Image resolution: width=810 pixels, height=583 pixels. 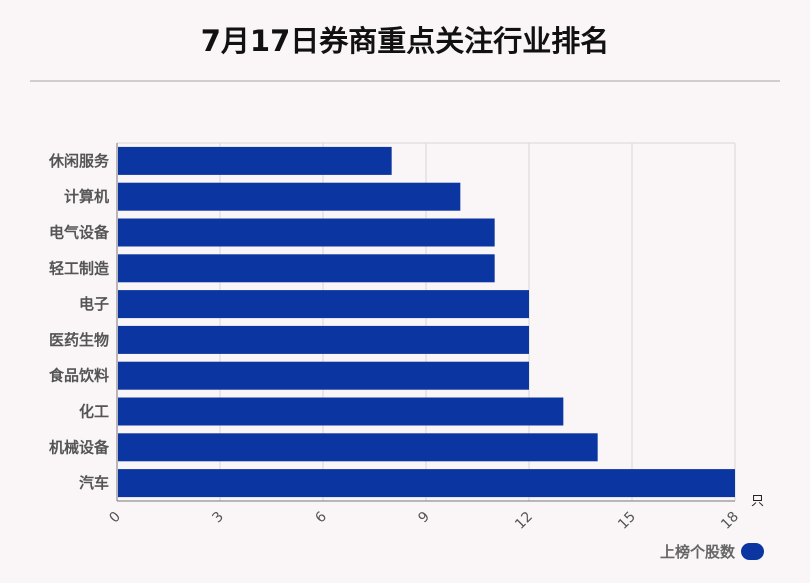 I want to click on category-label: 汽车, so click(x=94, y=483).